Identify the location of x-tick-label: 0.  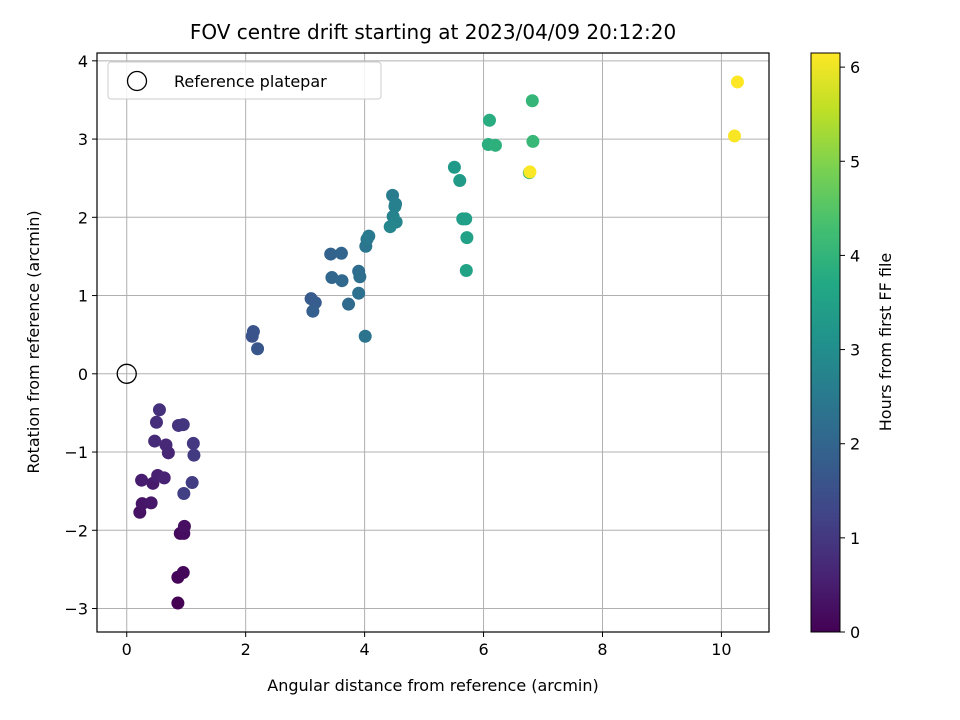
(127, 649).